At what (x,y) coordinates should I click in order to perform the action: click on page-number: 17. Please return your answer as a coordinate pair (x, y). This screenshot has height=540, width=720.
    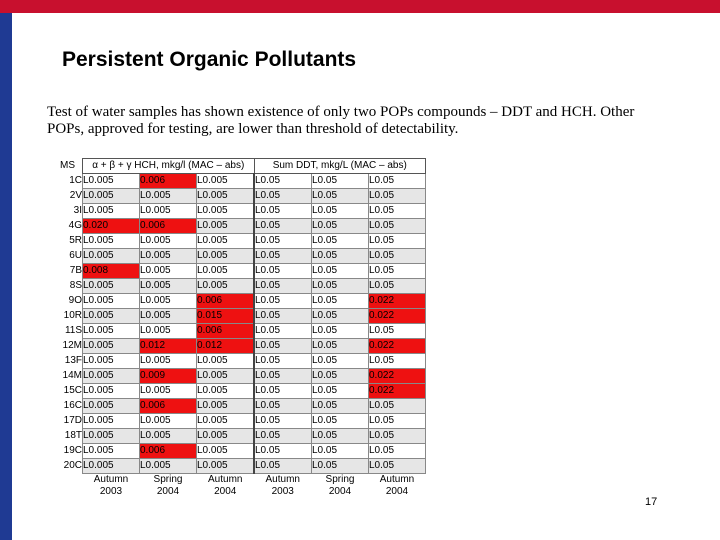
    Looking at the image, I should click on (651, 502).